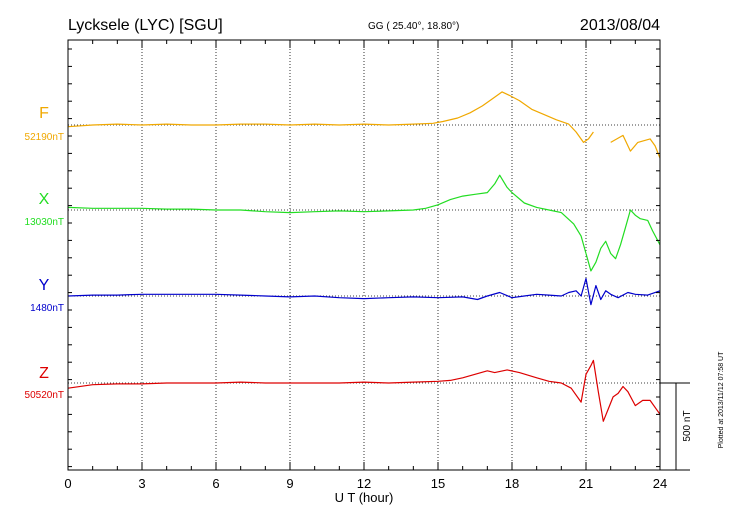  What do you see at coordinates (364, 292) in the screenshot?
I see `trace-y` at bounding box center [364, 292].